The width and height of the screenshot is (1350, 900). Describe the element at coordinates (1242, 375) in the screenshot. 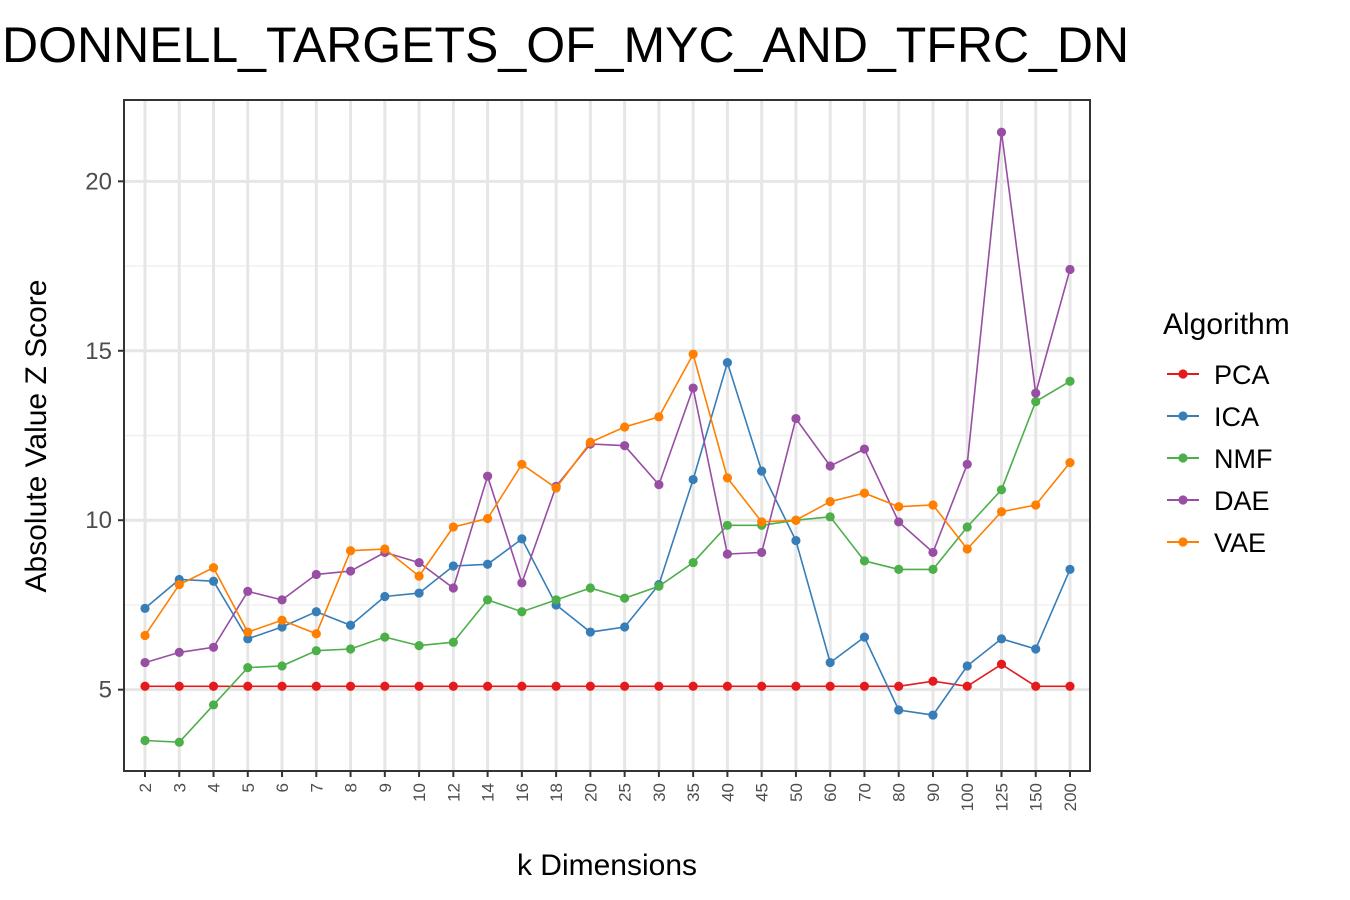

I see `legend-label-pca: PCA` at that location.